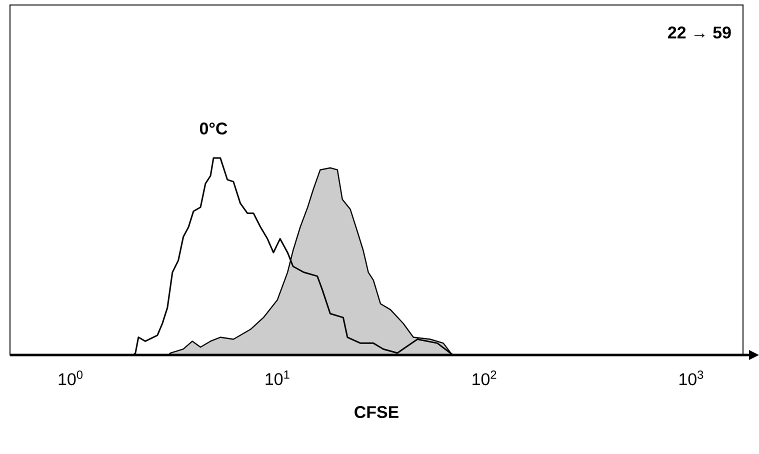 This screenshot has height=454, width=759. What do you see at coordinates (376, 412) in the screenshot?
I see `x-axis-title: CFSE` at bounding box center [376, 412].